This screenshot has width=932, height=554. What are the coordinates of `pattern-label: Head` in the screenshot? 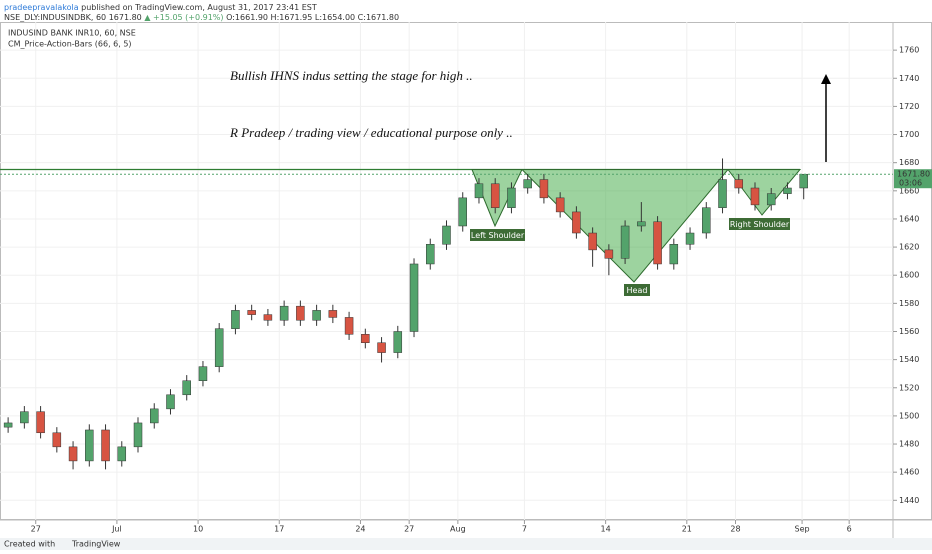 It's located at (637, 290).